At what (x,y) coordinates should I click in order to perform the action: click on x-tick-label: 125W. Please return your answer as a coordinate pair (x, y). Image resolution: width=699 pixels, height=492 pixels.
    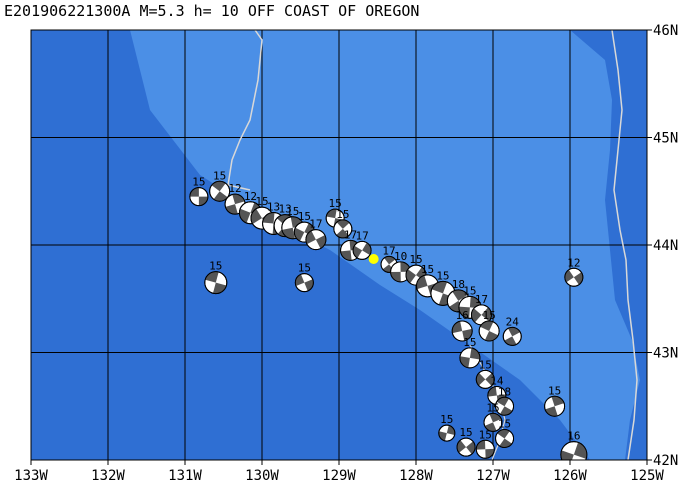
    Looking at the image, I should click on (647, 476).